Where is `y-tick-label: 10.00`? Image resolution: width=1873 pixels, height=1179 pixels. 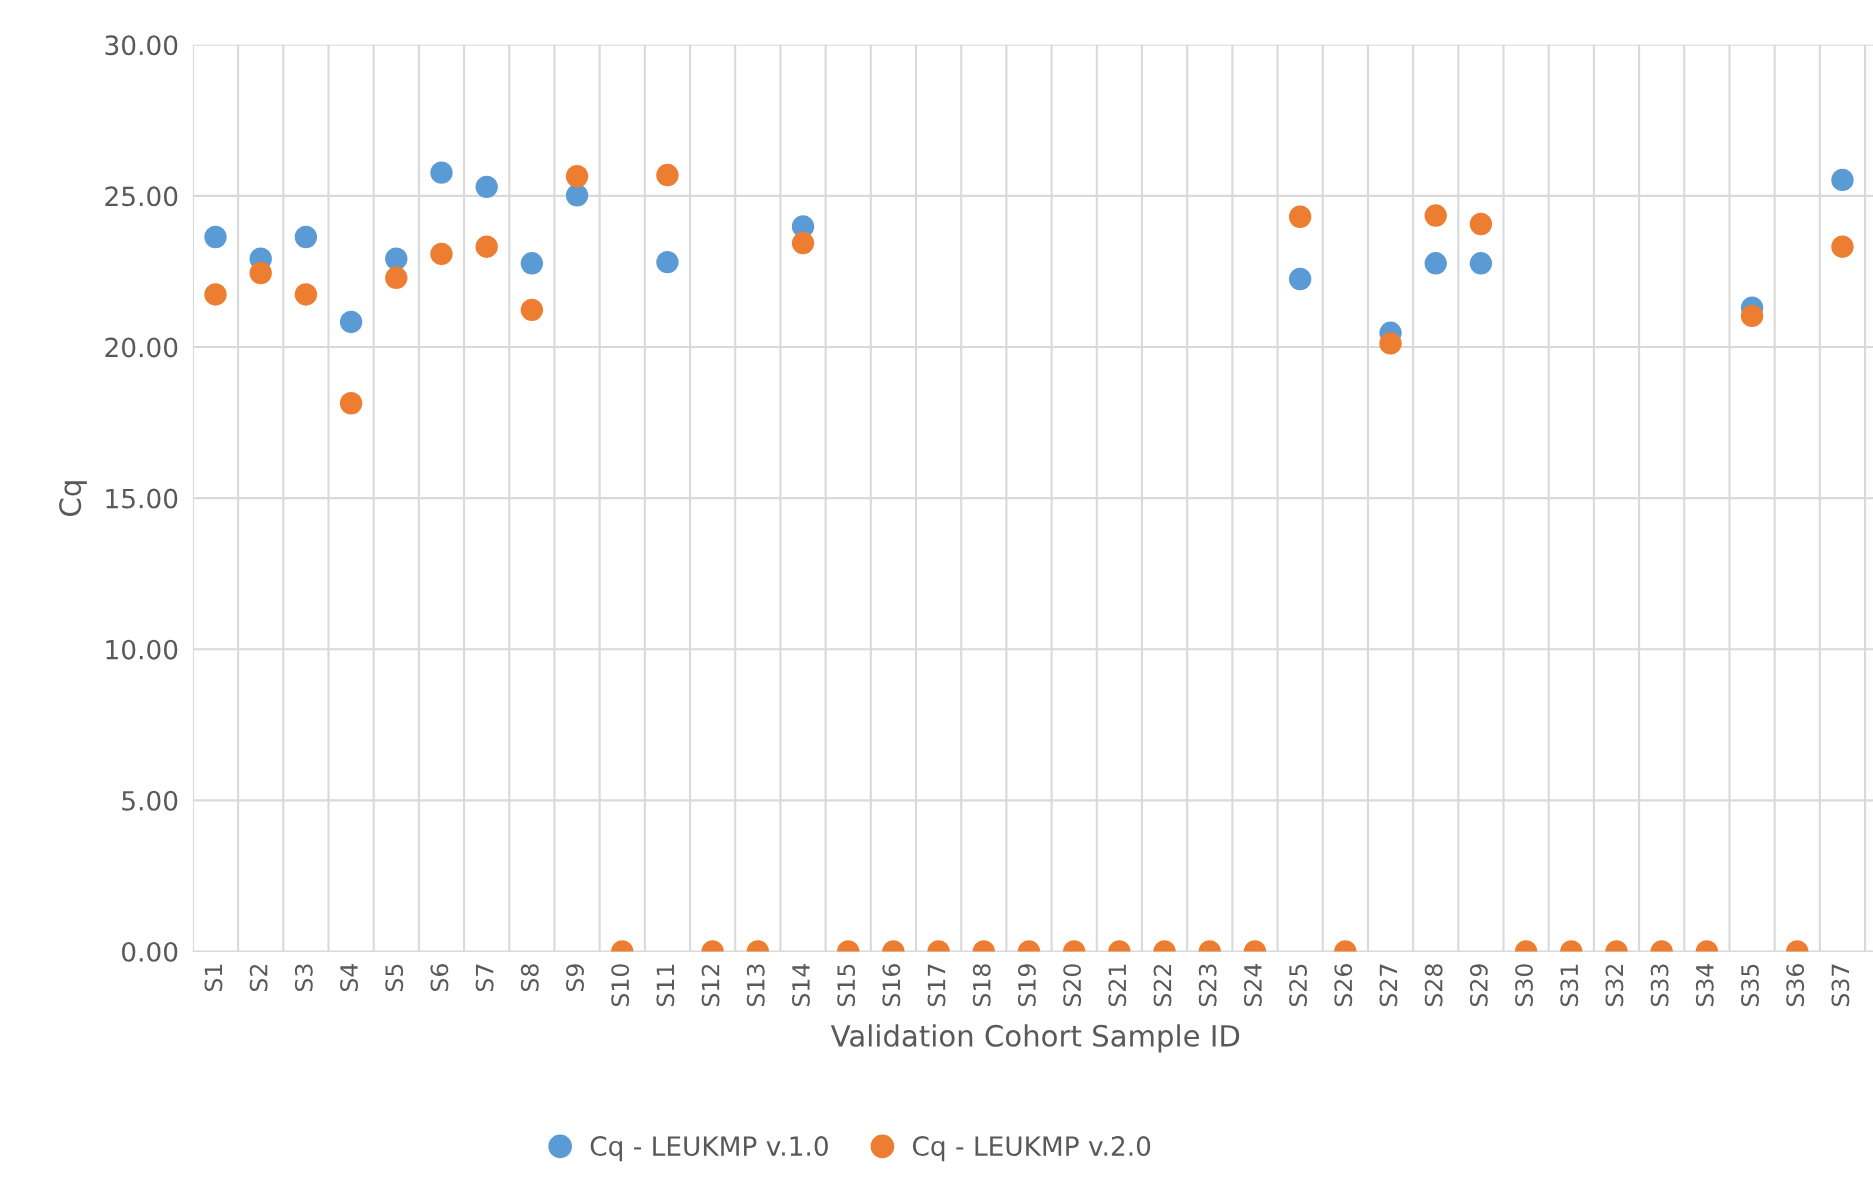 y-tick-label: 10.00 is located at coordinates (142, 649).